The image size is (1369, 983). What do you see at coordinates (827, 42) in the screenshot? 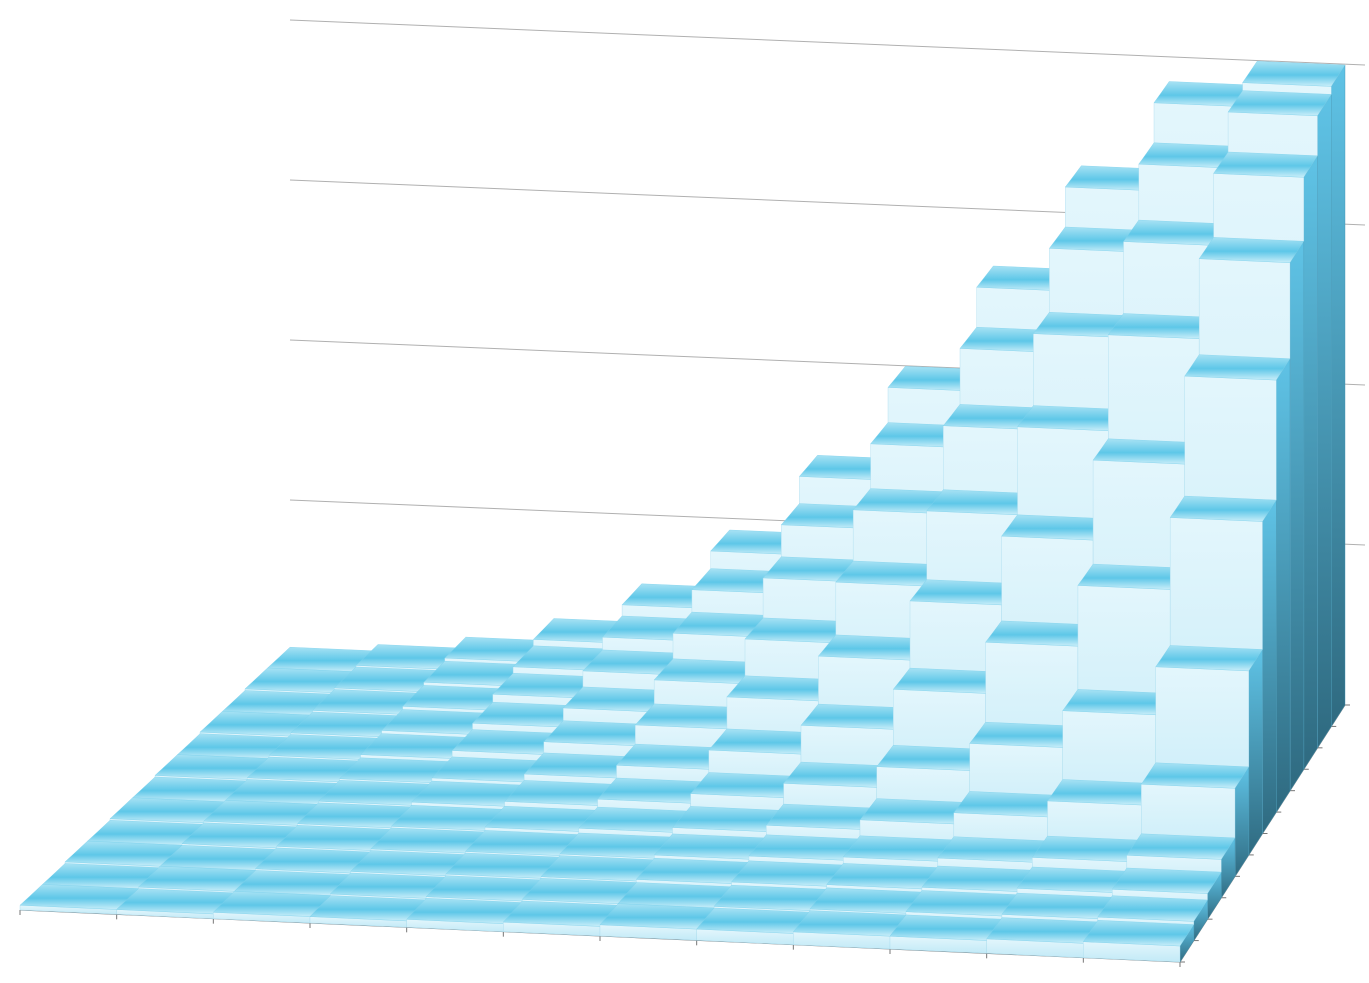
I see `gridline` at bounding box center [827, 42].